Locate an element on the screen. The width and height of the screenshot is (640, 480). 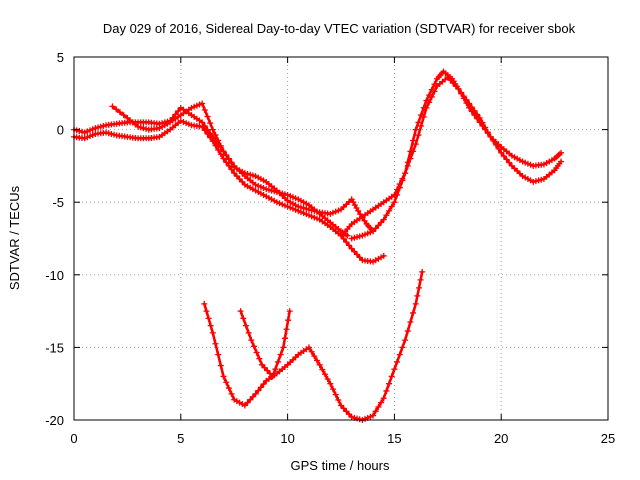
y-tick-label: 0 is located at coordinates (60, 130).